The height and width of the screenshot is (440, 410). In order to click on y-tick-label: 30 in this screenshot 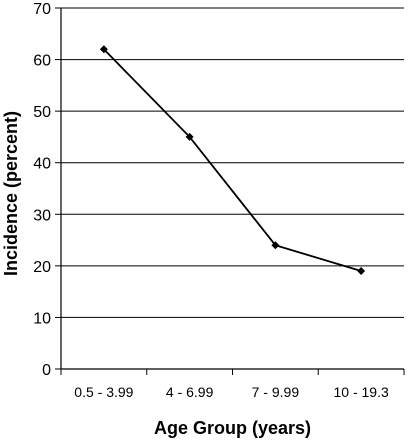, I will do `click(42, 215)`.